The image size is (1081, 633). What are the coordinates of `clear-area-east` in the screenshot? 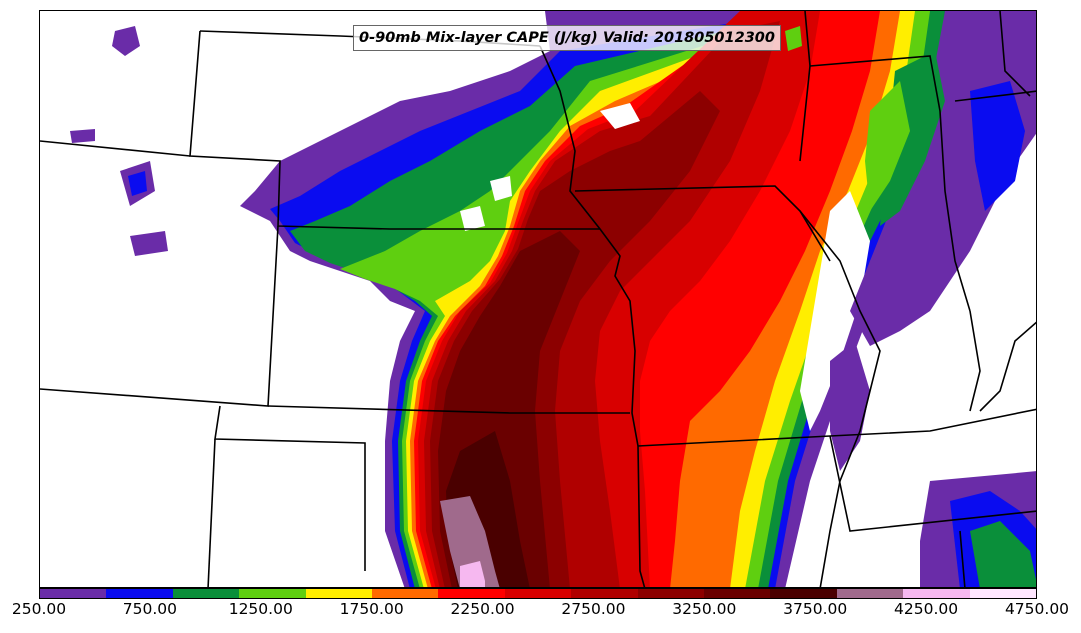 It's located at (835, 311).